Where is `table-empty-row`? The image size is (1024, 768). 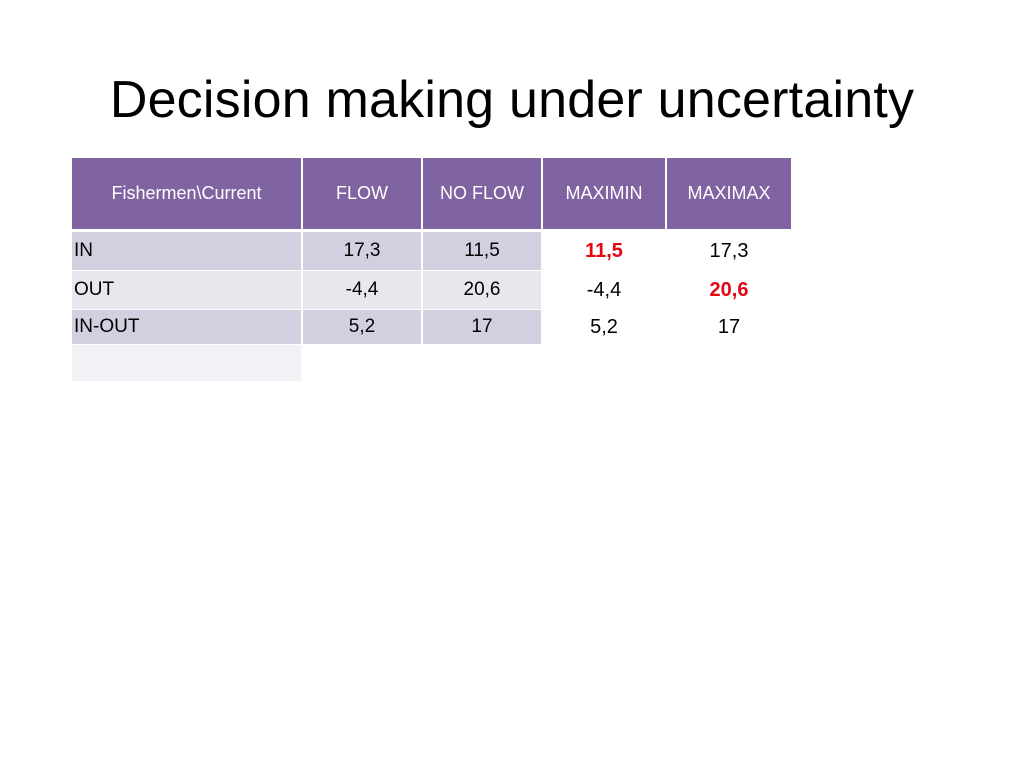
table-empty-row is located at coordinates (432, 363).